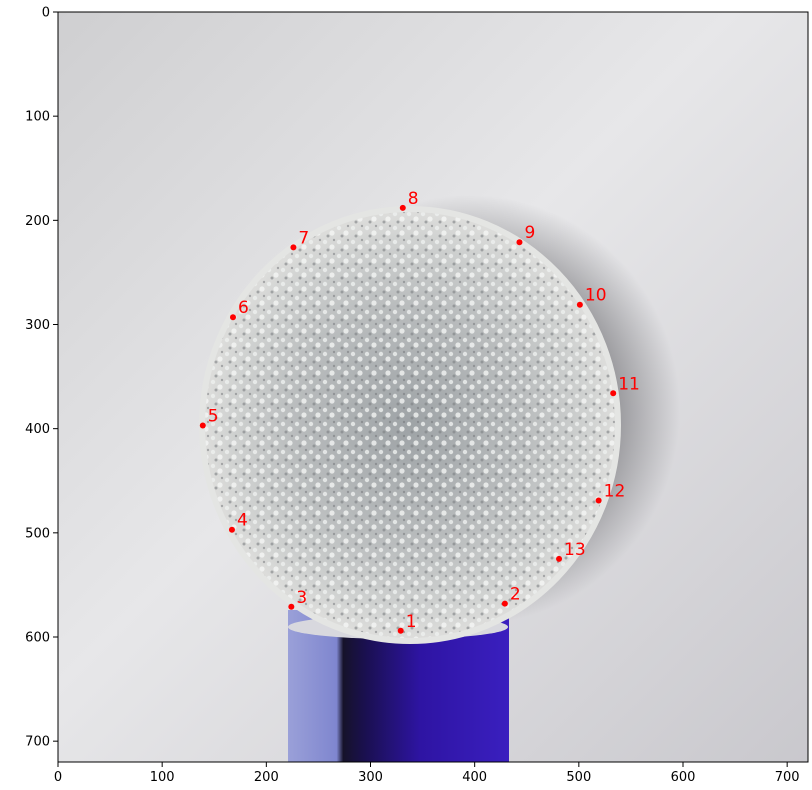 The height and width of the screenshot is (790, 812). I want to click on keypoint-label: 13, so click(575, 550).